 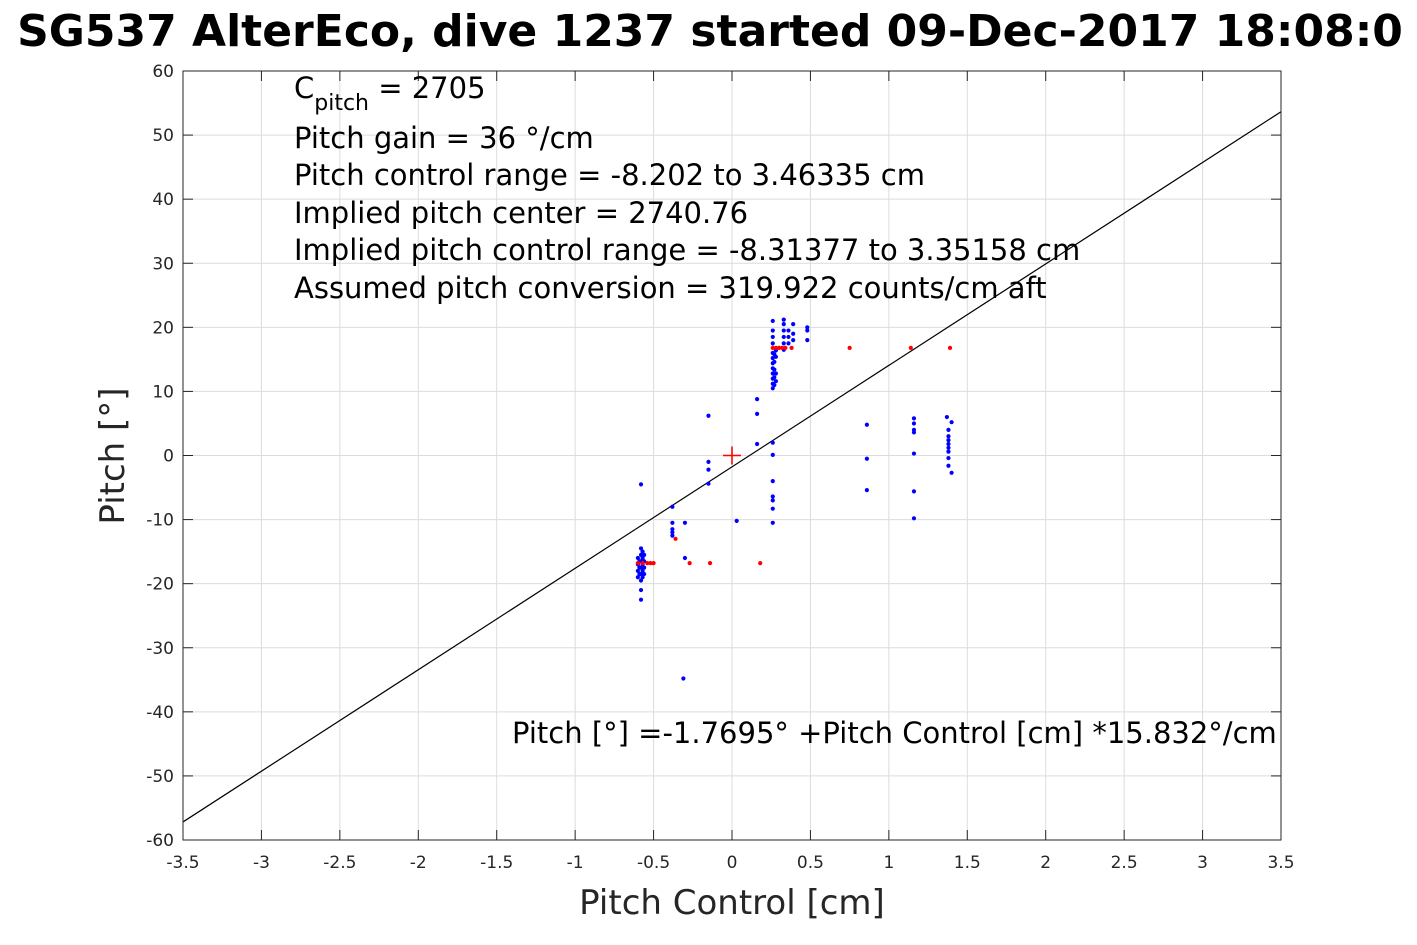 I want to click on x-tick-label: 3.5, so click(x=1280, y=863).